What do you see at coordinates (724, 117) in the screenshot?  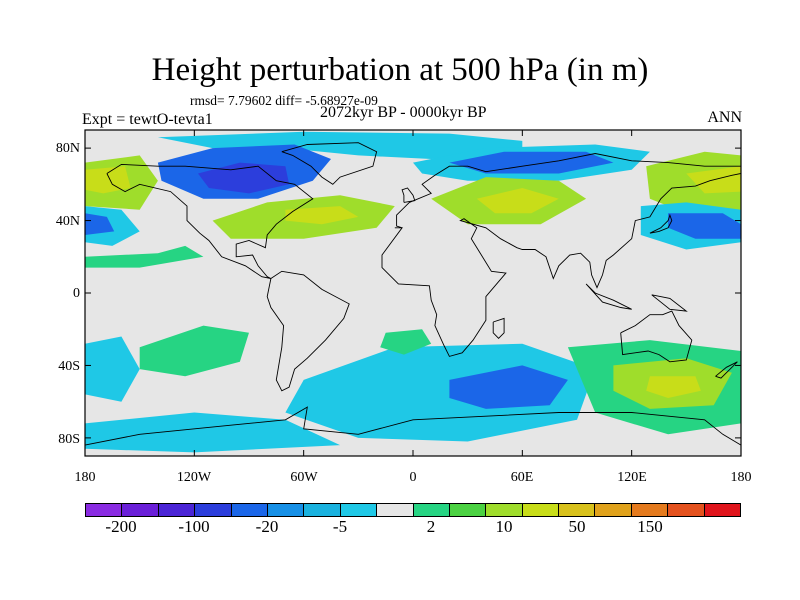 I see `season-text: ANN` at bounding box center [724, 117].